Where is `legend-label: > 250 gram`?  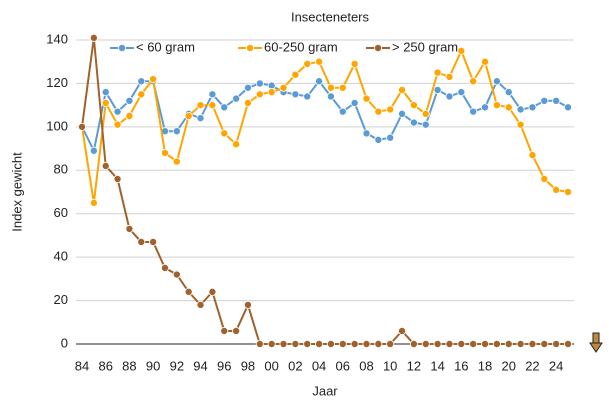 legend-label: > 250 gram is located at coordinates (425, 46).